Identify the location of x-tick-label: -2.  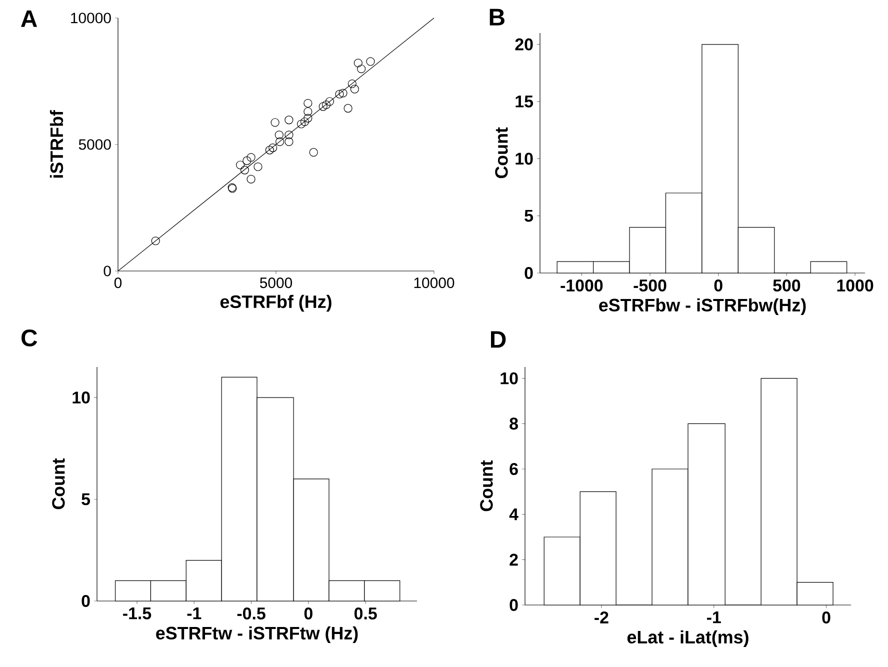
(601, 618).